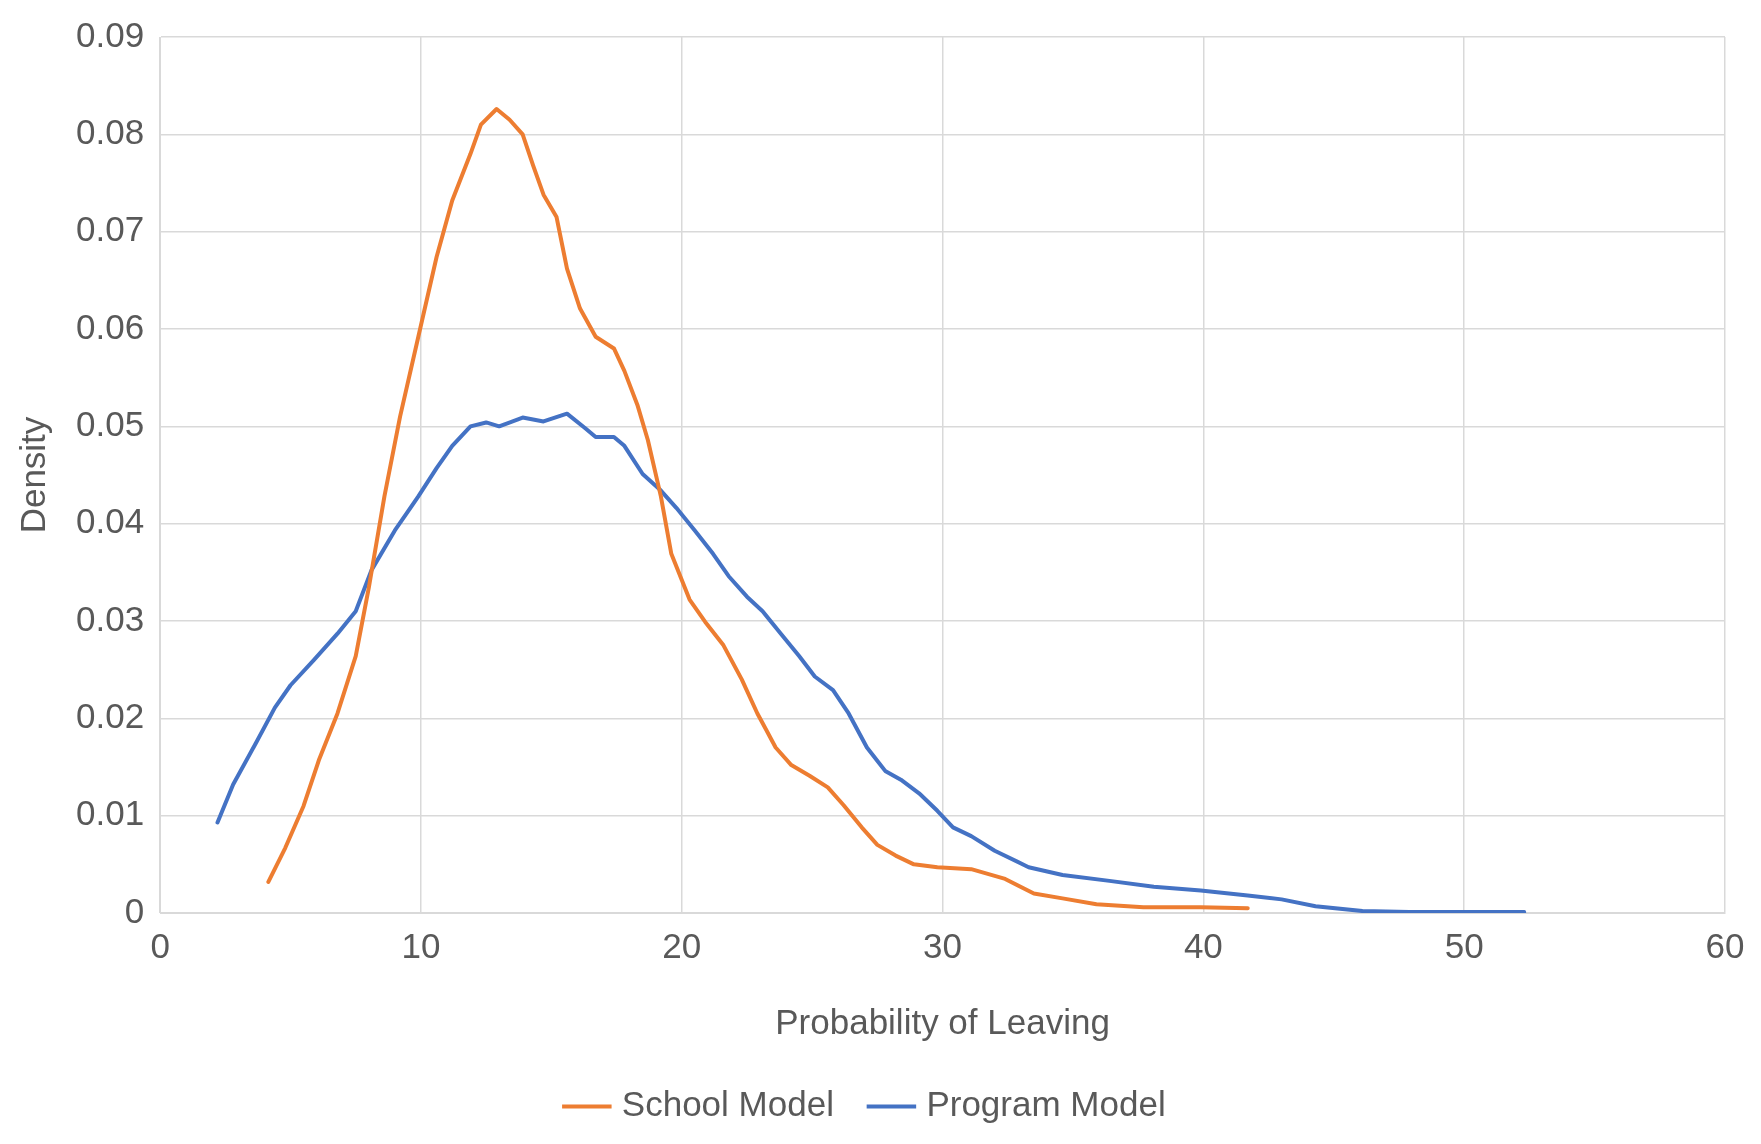 This screenshot has width=1761, height=1144. I want to click on legend-label: Program Model, so click(1046, 1104).